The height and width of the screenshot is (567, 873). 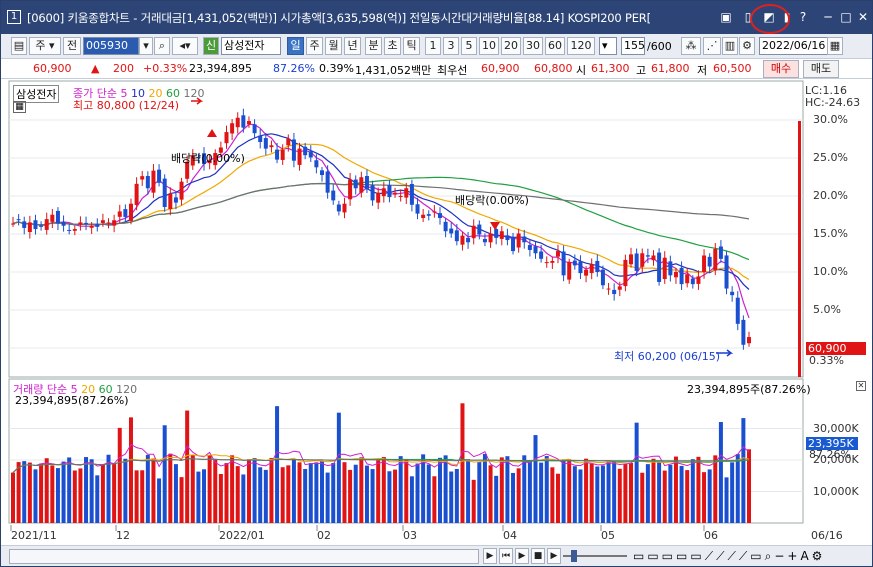 What do you see at coordinates (633, 46) in the screenshot?
I see `data-count-input: 155` at bounding box center [633, 46].